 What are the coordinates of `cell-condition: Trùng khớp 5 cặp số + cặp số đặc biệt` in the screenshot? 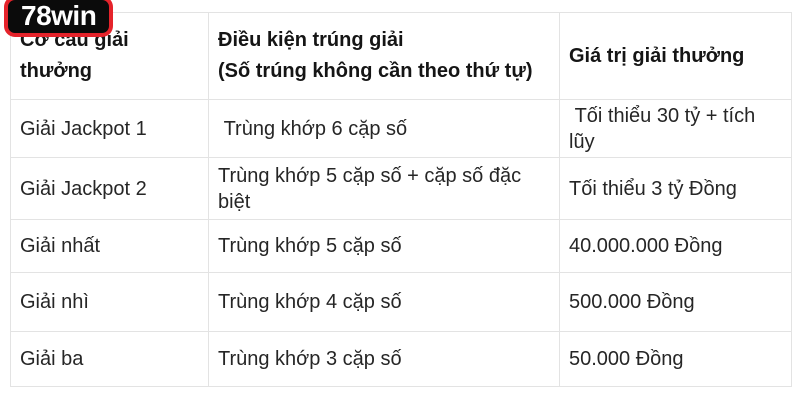 It's located at (384, 188).